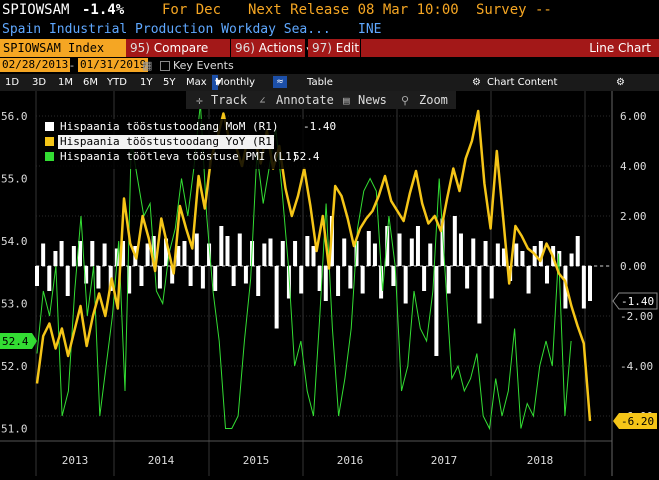 This screenshot has width=659, height=480. Describe the element at coordinates (633, 166) in the screenshot. I see `right-tick-label: 4.00` at that location.